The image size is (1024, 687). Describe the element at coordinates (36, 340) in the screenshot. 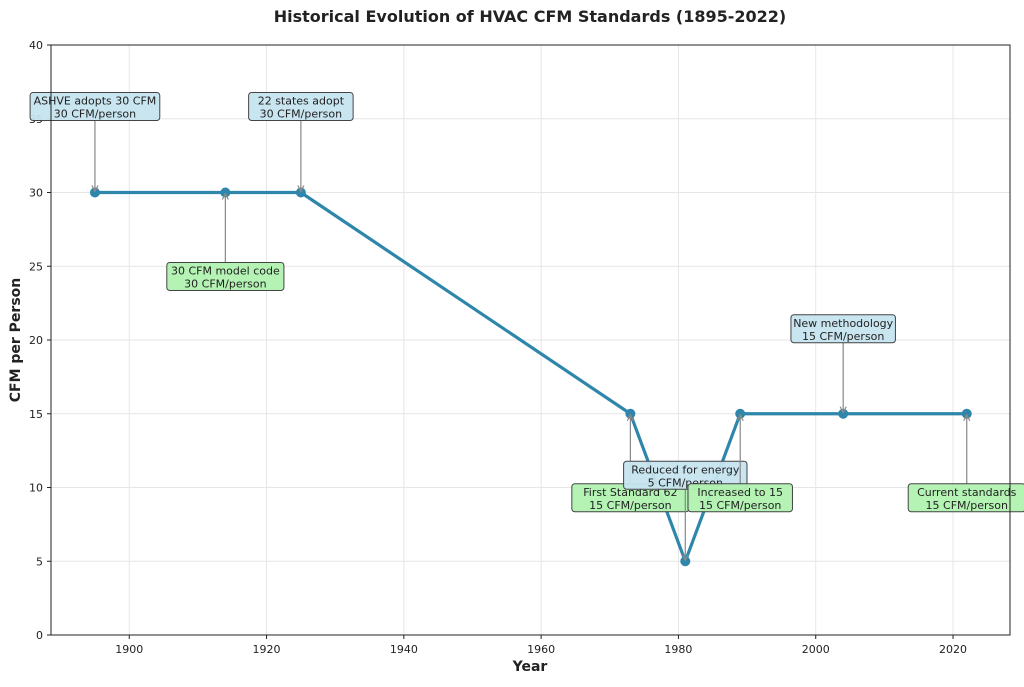

I see `y-tick-label: 20` at that location.